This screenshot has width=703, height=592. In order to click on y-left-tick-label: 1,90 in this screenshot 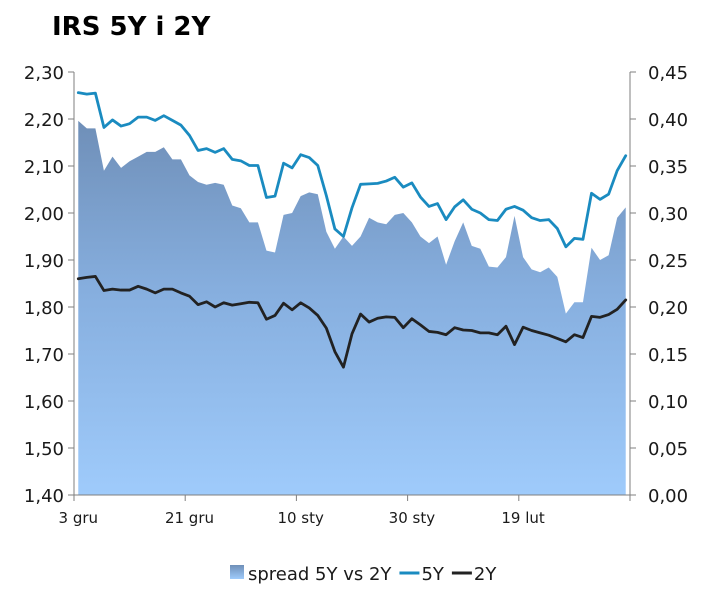, I will do `click(44, 261)`.